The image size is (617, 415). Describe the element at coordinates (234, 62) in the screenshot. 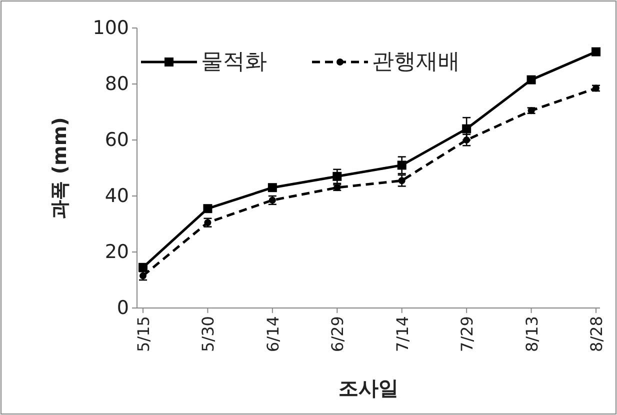

I see `legend-label: 물적화` at that location.